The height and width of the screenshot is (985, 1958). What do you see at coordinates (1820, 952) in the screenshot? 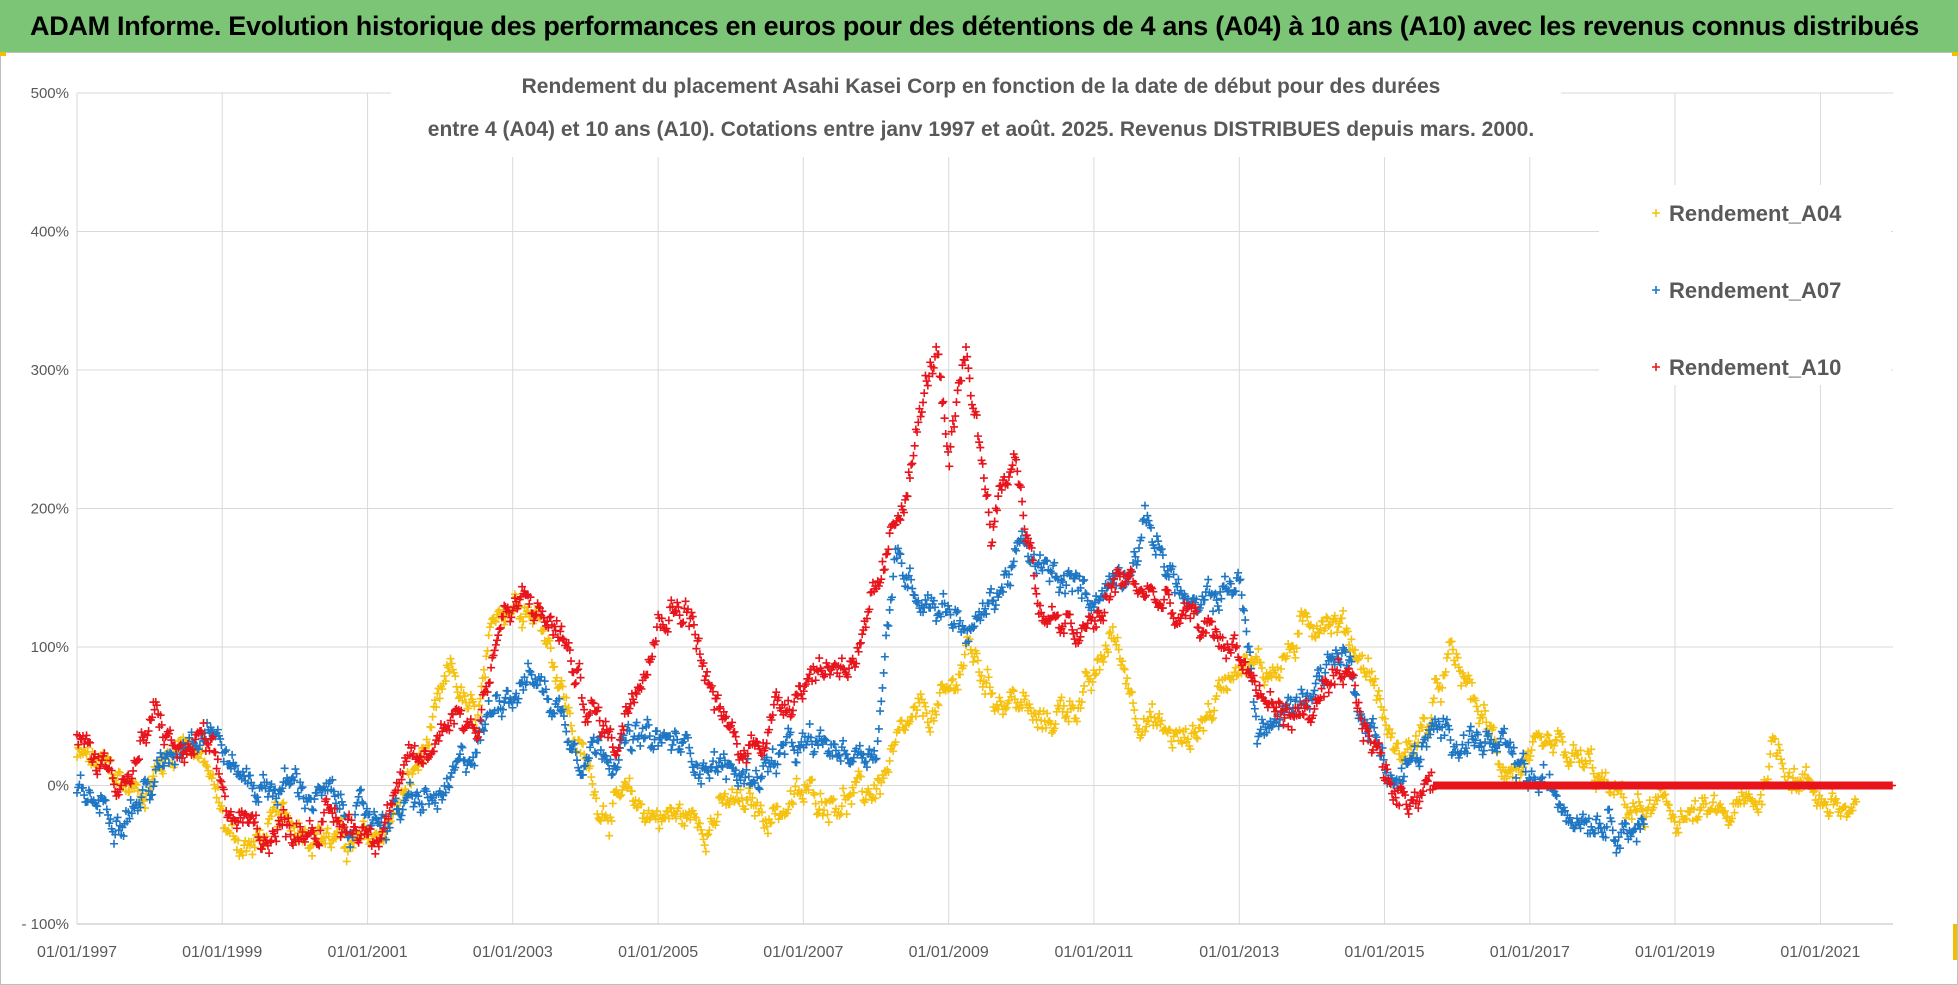
I see `x-tick-label: 01/01/2021` at bounding box center [1820, 952].